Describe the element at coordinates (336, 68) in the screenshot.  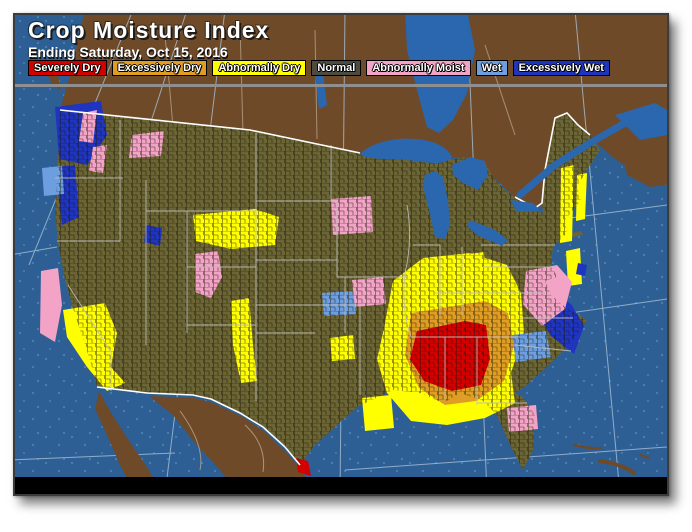
I see `legend-chip-normal: Normal` at that location.